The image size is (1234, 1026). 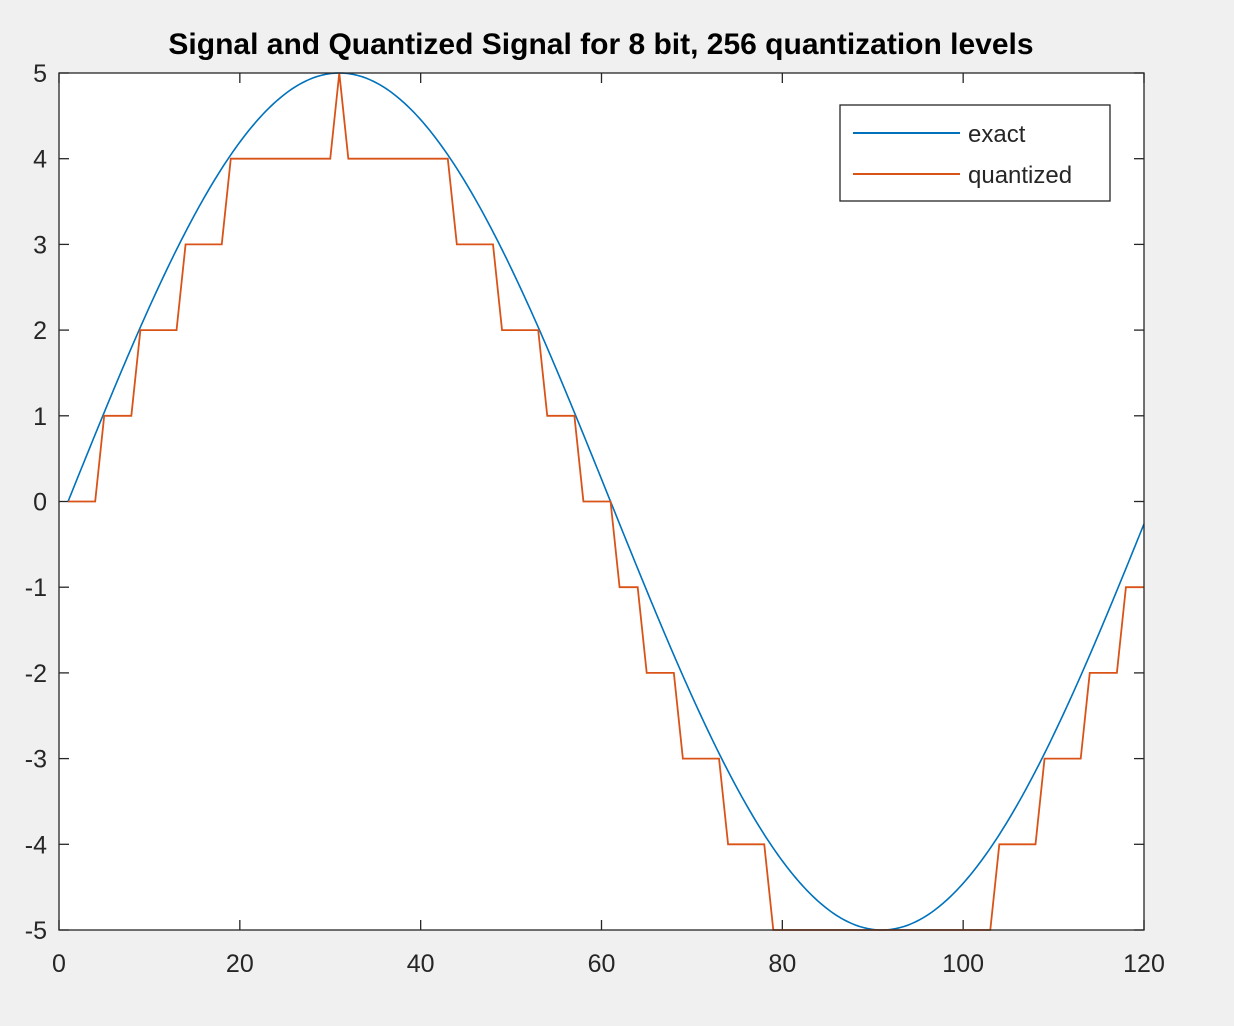 I want to click on legend-box, so click(x=975, y=153).